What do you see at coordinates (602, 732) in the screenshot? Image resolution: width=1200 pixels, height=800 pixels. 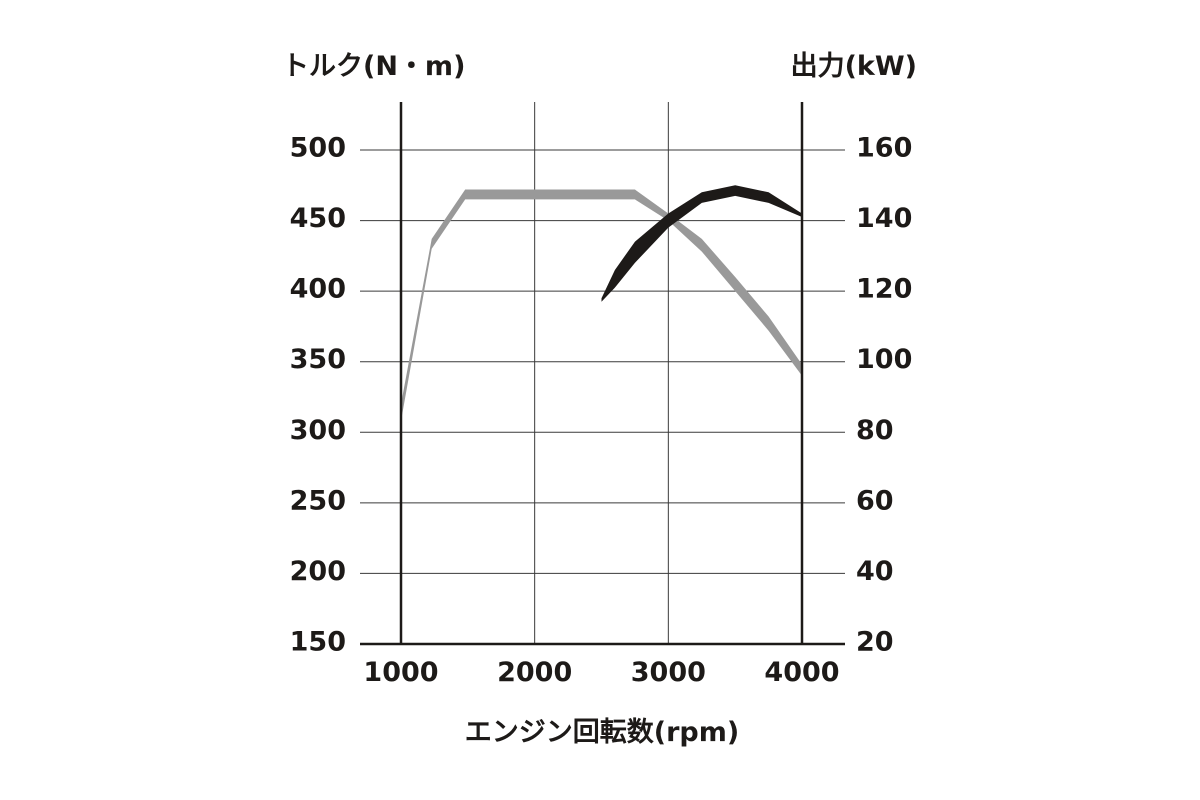 I see `x-axis-title: エンジン回転数(rpm)` at bounding box center [602, 732].